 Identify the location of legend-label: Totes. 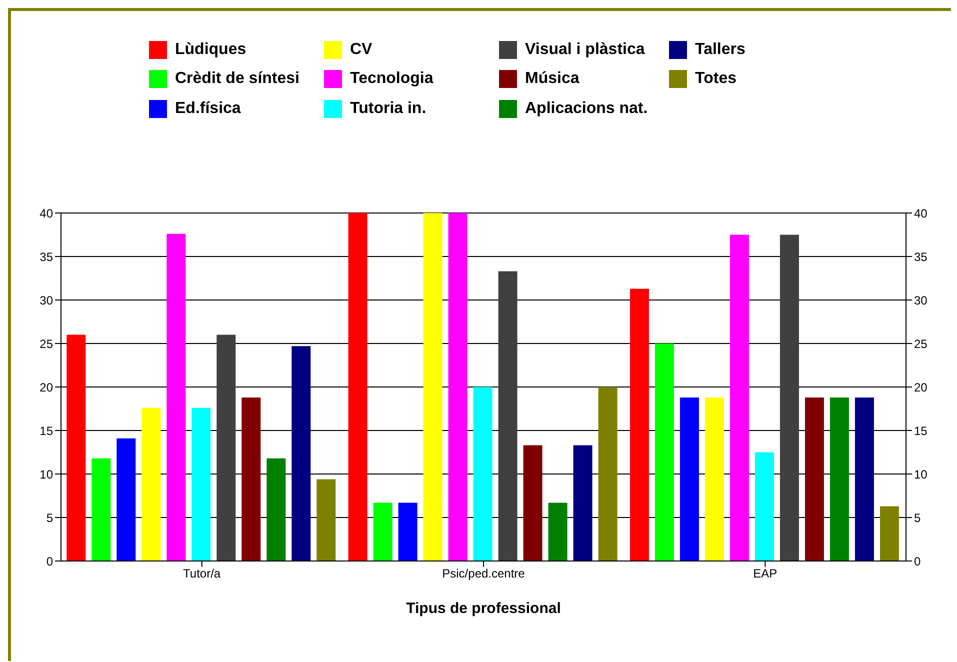
(715, 79).